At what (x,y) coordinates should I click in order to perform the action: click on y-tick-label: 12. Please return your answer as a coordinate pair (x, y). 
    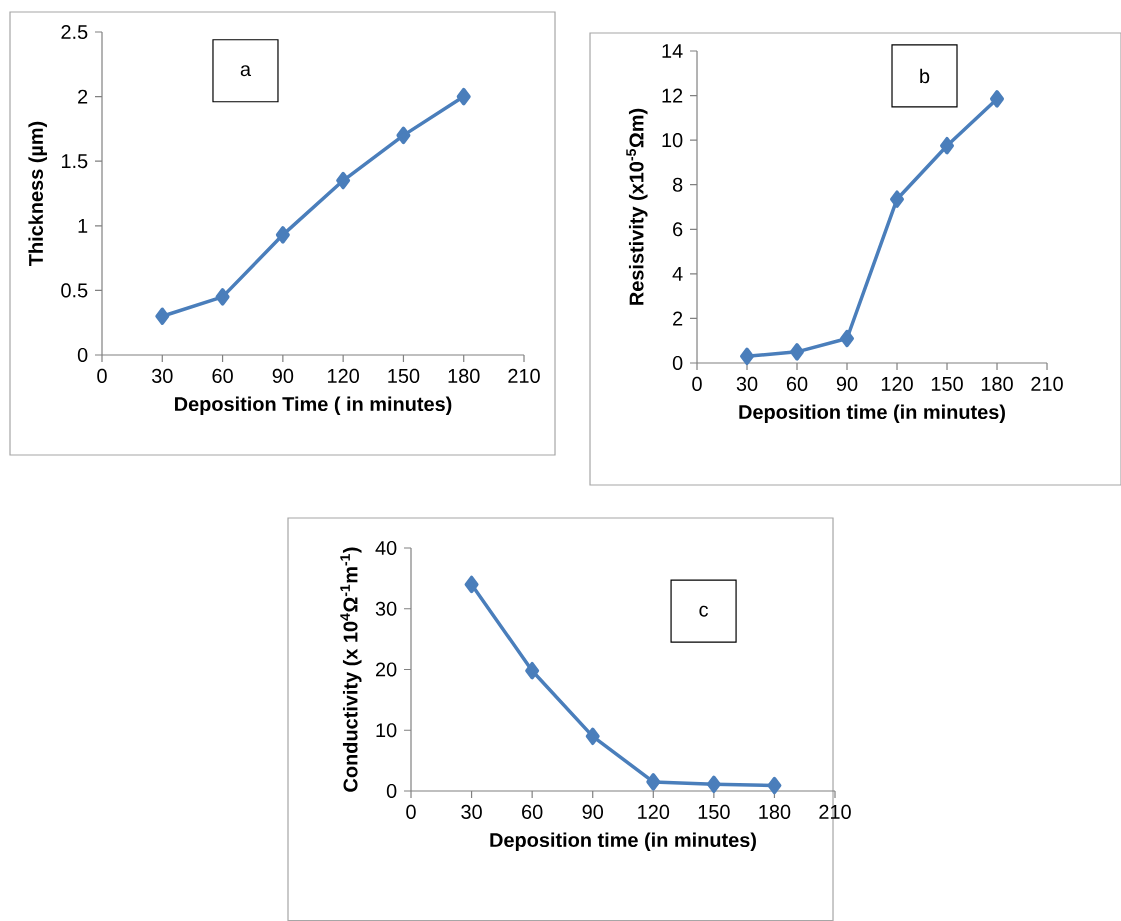
    Looking at the image, I should click on (672, 95).